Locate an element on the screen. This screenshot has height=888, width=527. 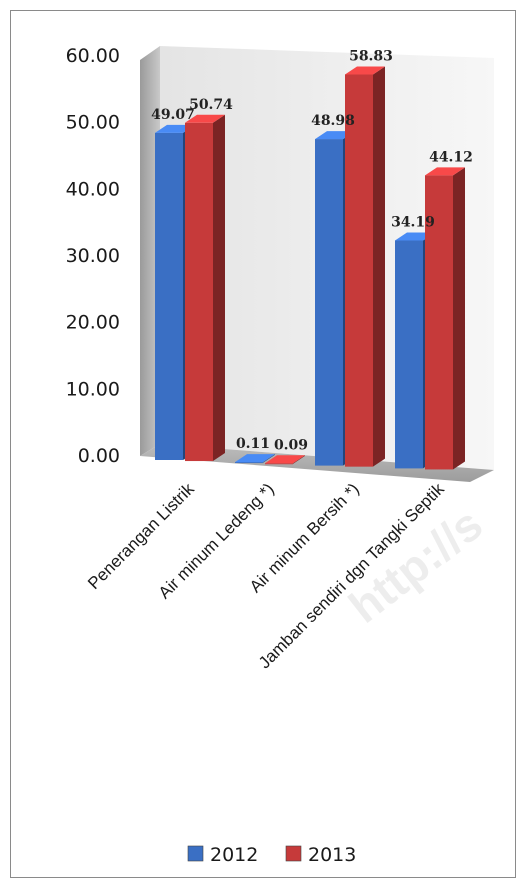
value-label: 48.98 is located at coordinates (333, 121).